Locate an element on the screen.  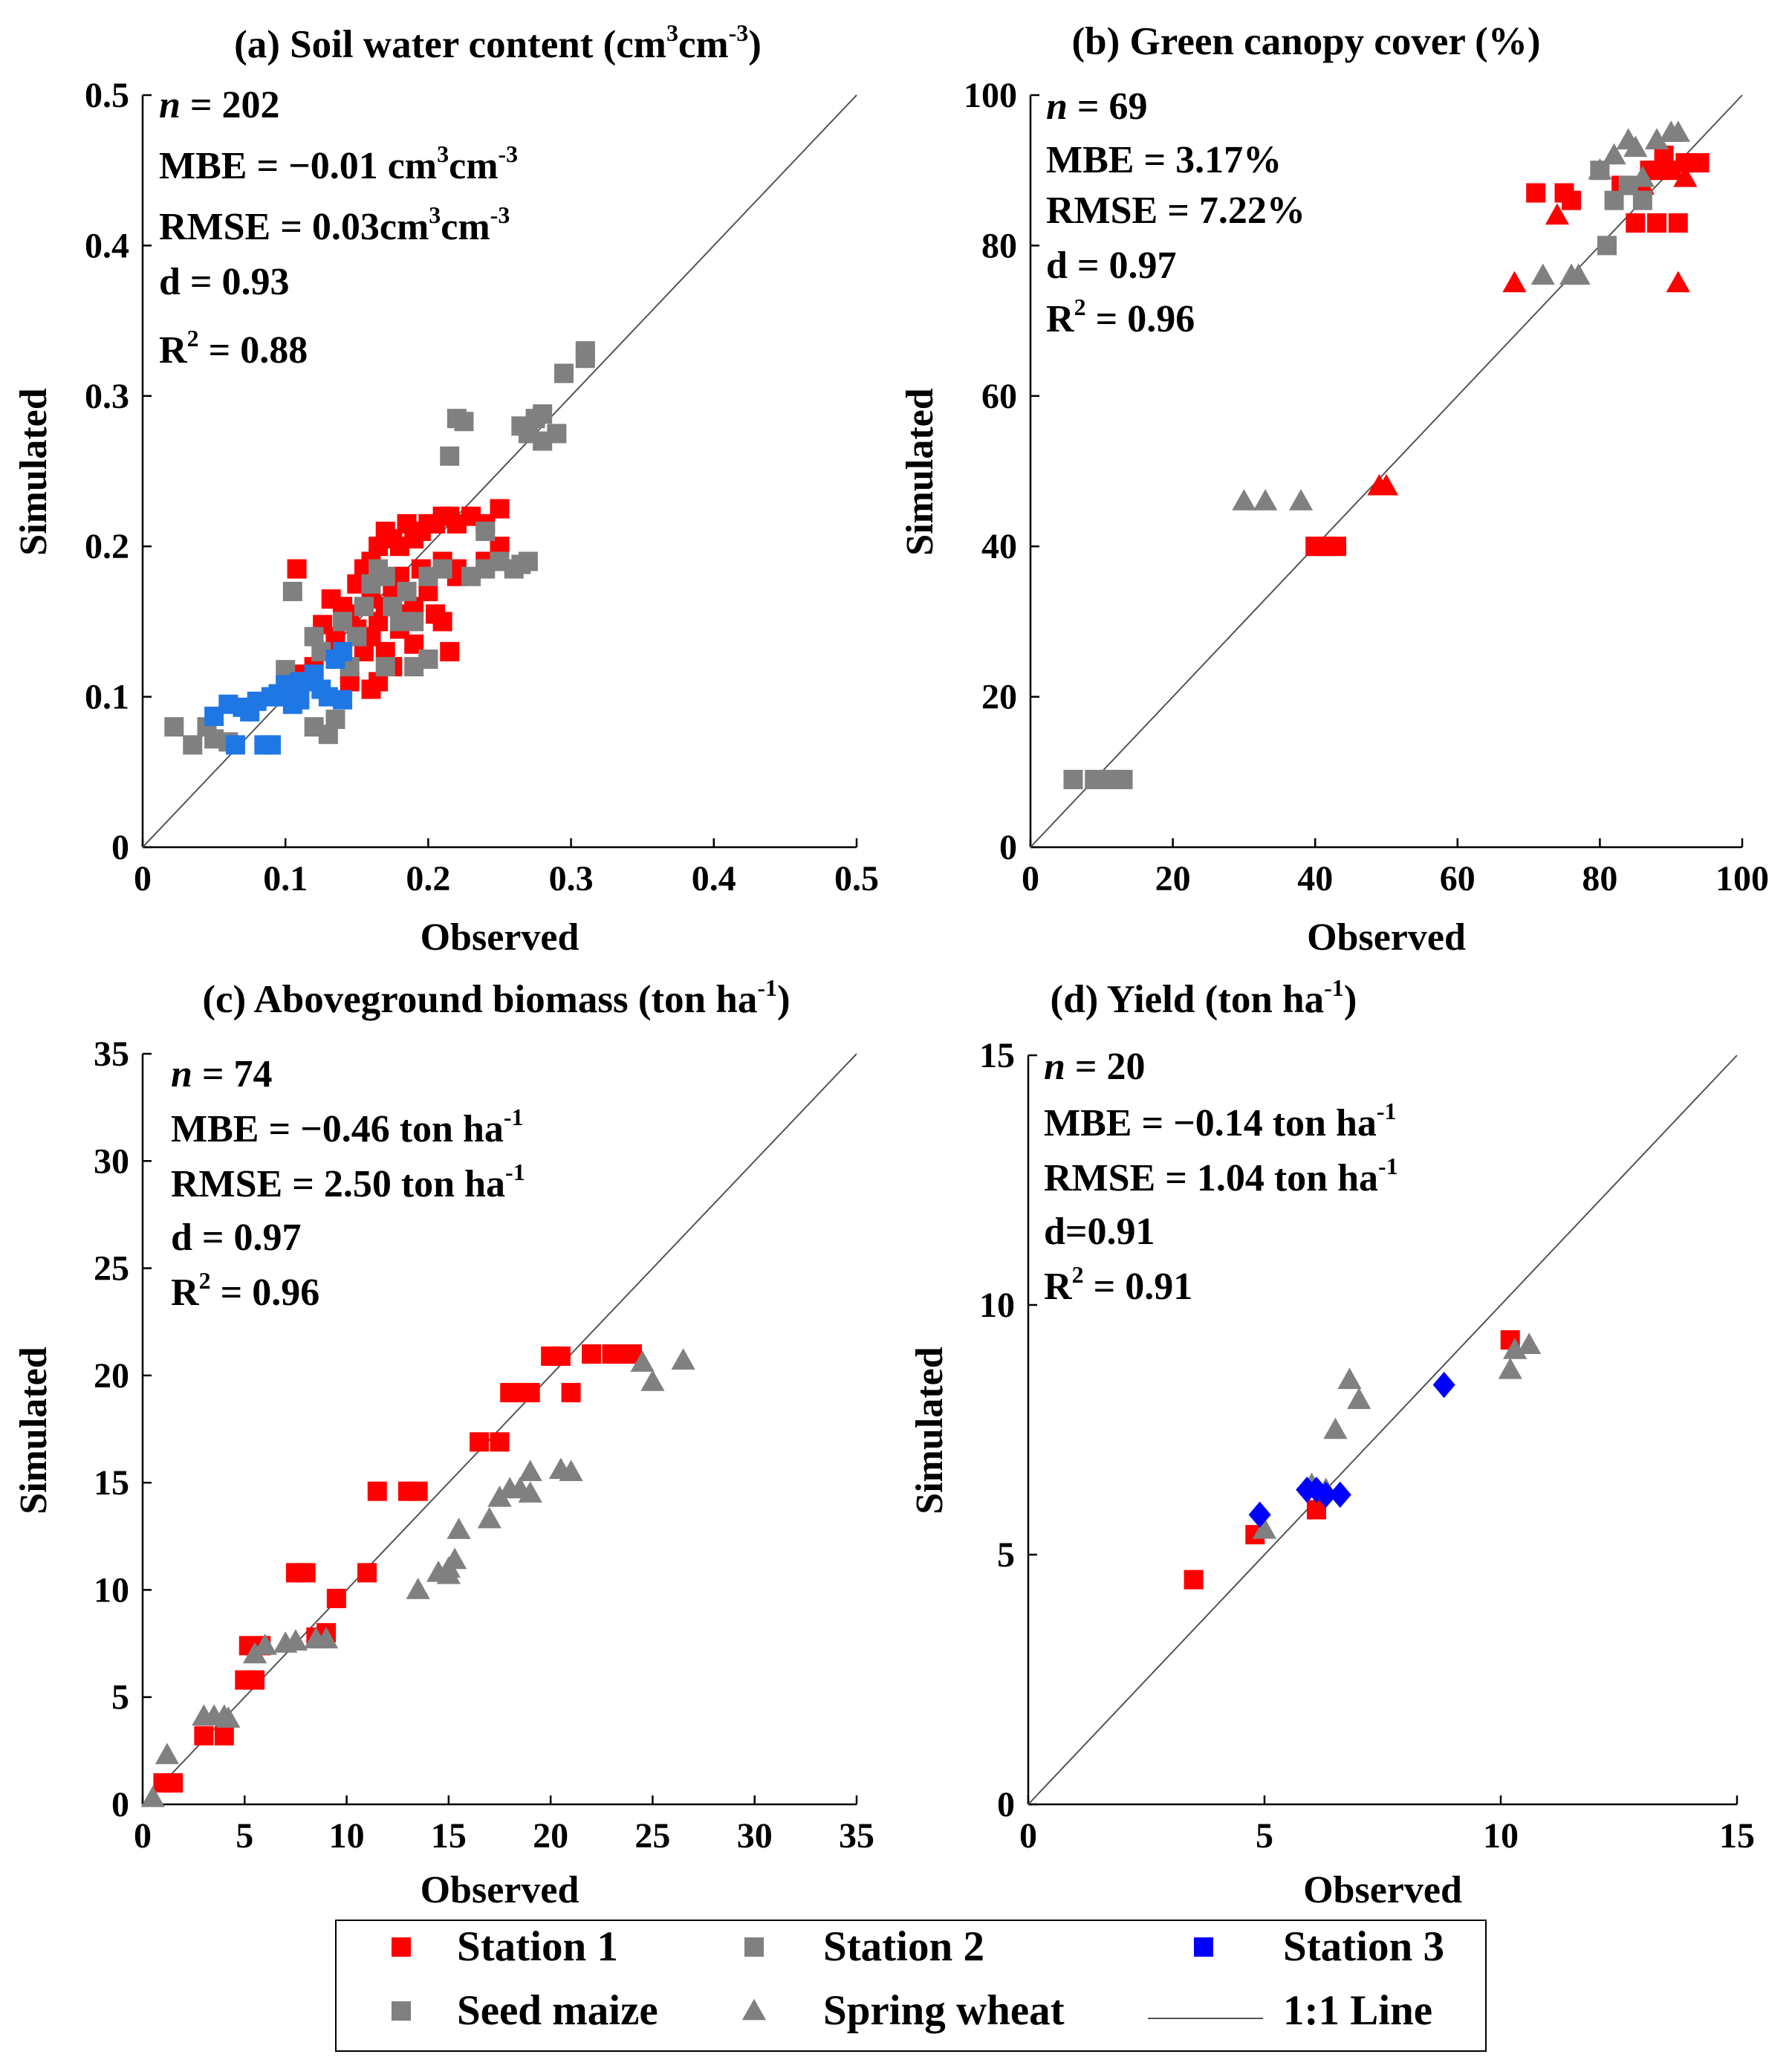
panel-c-d: d = 0.97 is located at coordinates (236, 1238).